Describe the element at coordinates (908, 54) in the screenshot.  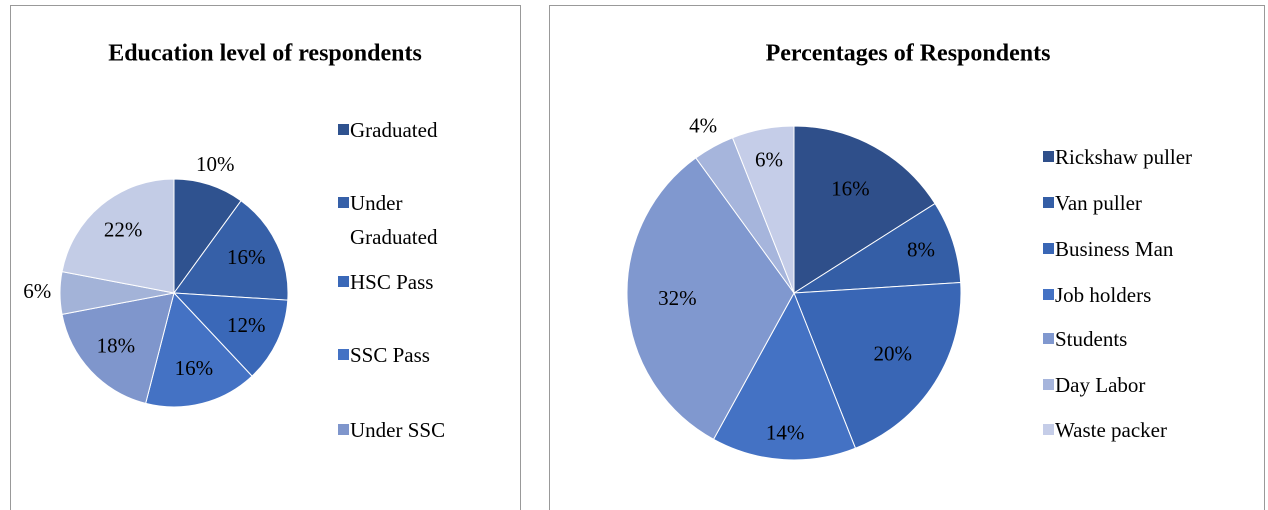
I see `chart-title: Percentages of Respondents` at that location.